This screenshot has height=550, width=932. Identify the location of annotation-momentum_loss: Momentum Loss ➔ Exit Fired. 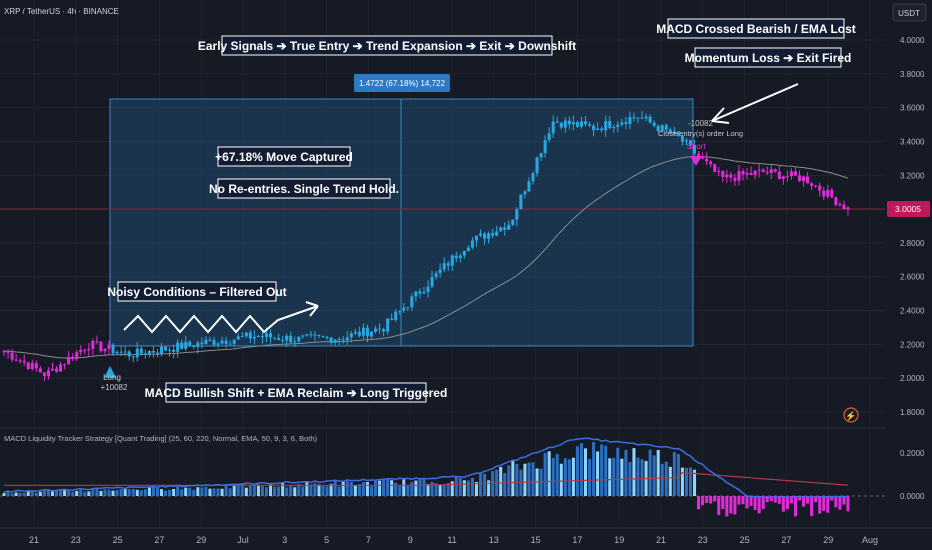
(768, 58).